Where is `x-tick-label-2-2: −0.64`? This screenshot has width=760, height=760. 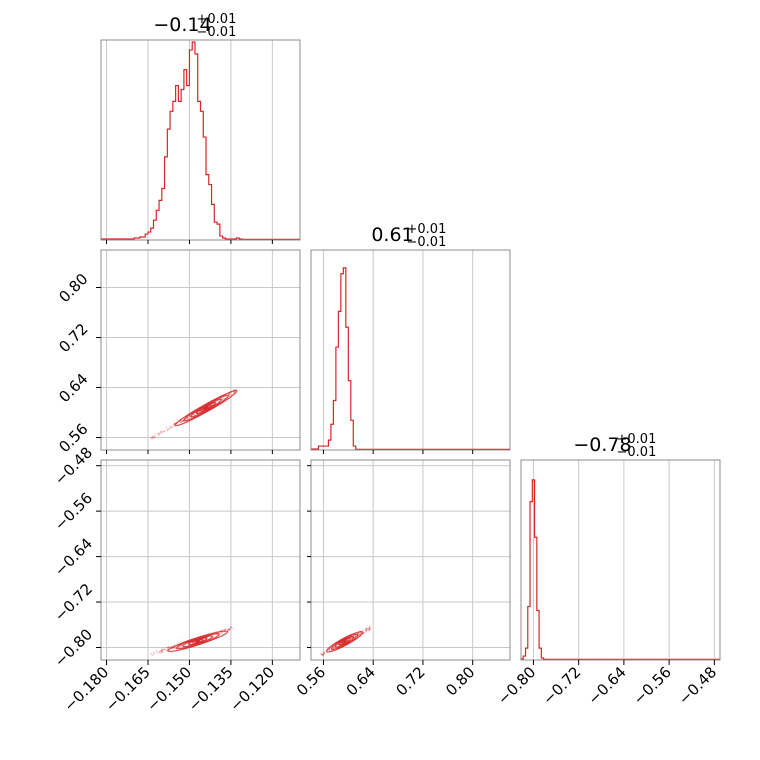
x-tick-label-2-2: −0.64 is located at coordinates (606, 685).